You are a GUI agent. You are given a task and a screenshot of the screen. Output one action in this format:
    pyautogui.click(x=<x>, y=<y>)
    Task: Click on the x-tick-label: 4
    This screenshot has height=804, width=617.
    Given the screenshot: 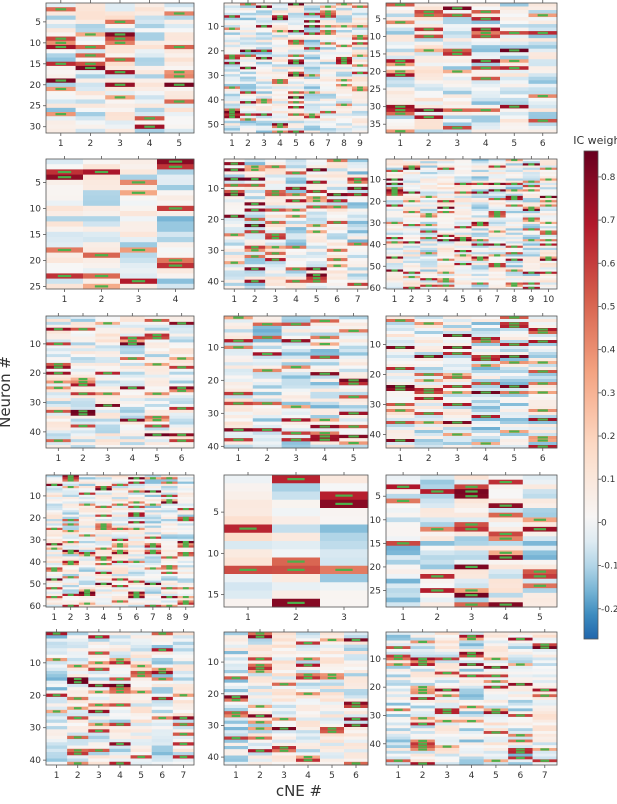 What is the action you would take?
    pyautogui.click(x=176, y=300)
    